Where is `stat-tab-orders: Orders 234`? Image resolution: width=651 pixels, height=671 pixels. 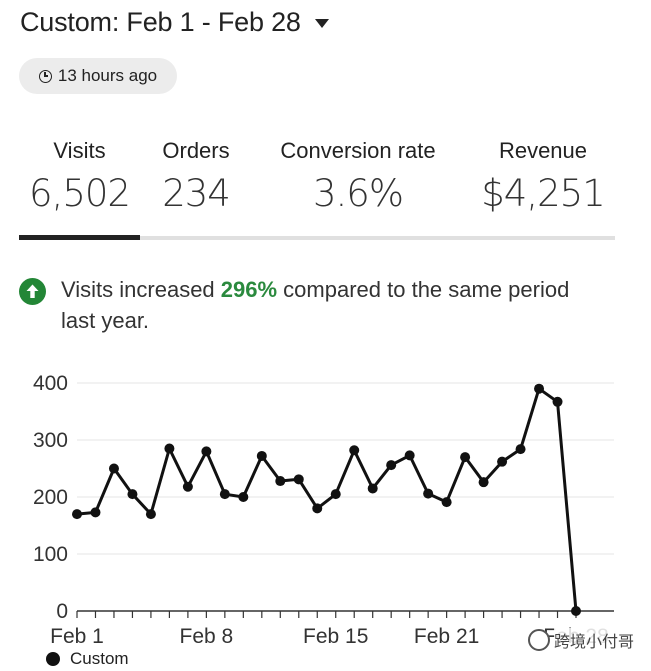 stat-tab-orders: Orders 234 is located at coordinates (196, 184).